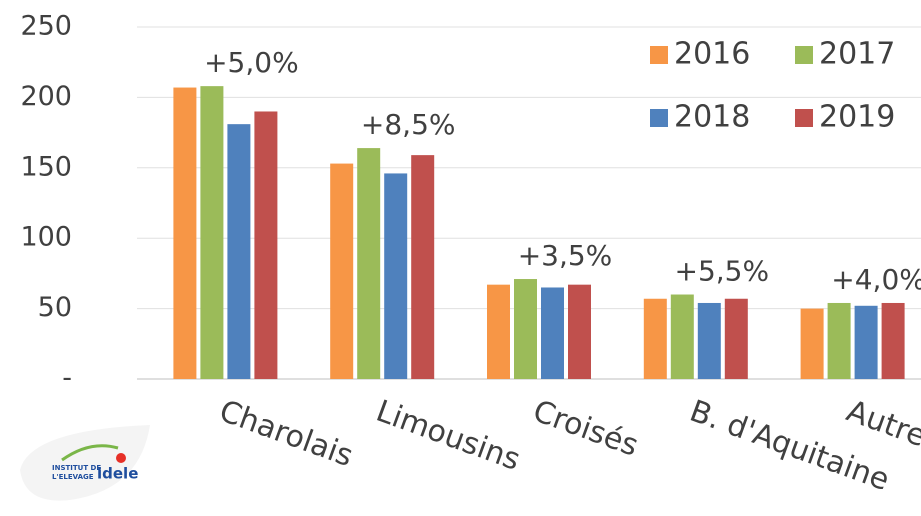 The height and width of the screenshot is (516, 921). Describe the element at coordinates (712, 54) in the screenshot. I see `legend-label: 2016` at that location.